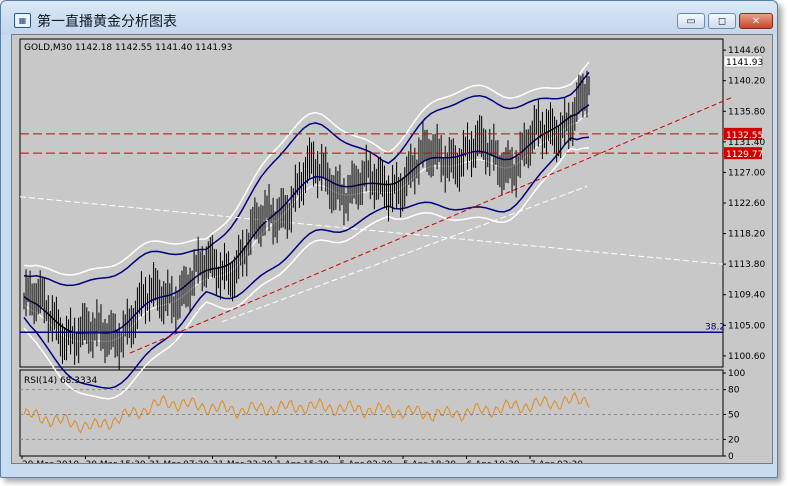 The image size is (788, 486). Describe the element at coordinates (128, 48) in the screenshot. I see `symbol-info: GOLD,M30 1142.18 1142.55 1141.40 1141.93` at that location.